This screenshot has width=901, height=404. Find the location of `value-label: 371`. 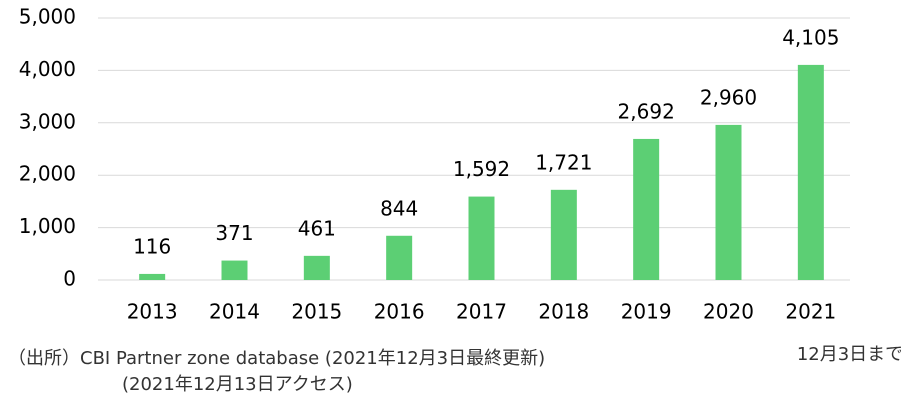

value-label: 371 is located at coordinates (234, 233).